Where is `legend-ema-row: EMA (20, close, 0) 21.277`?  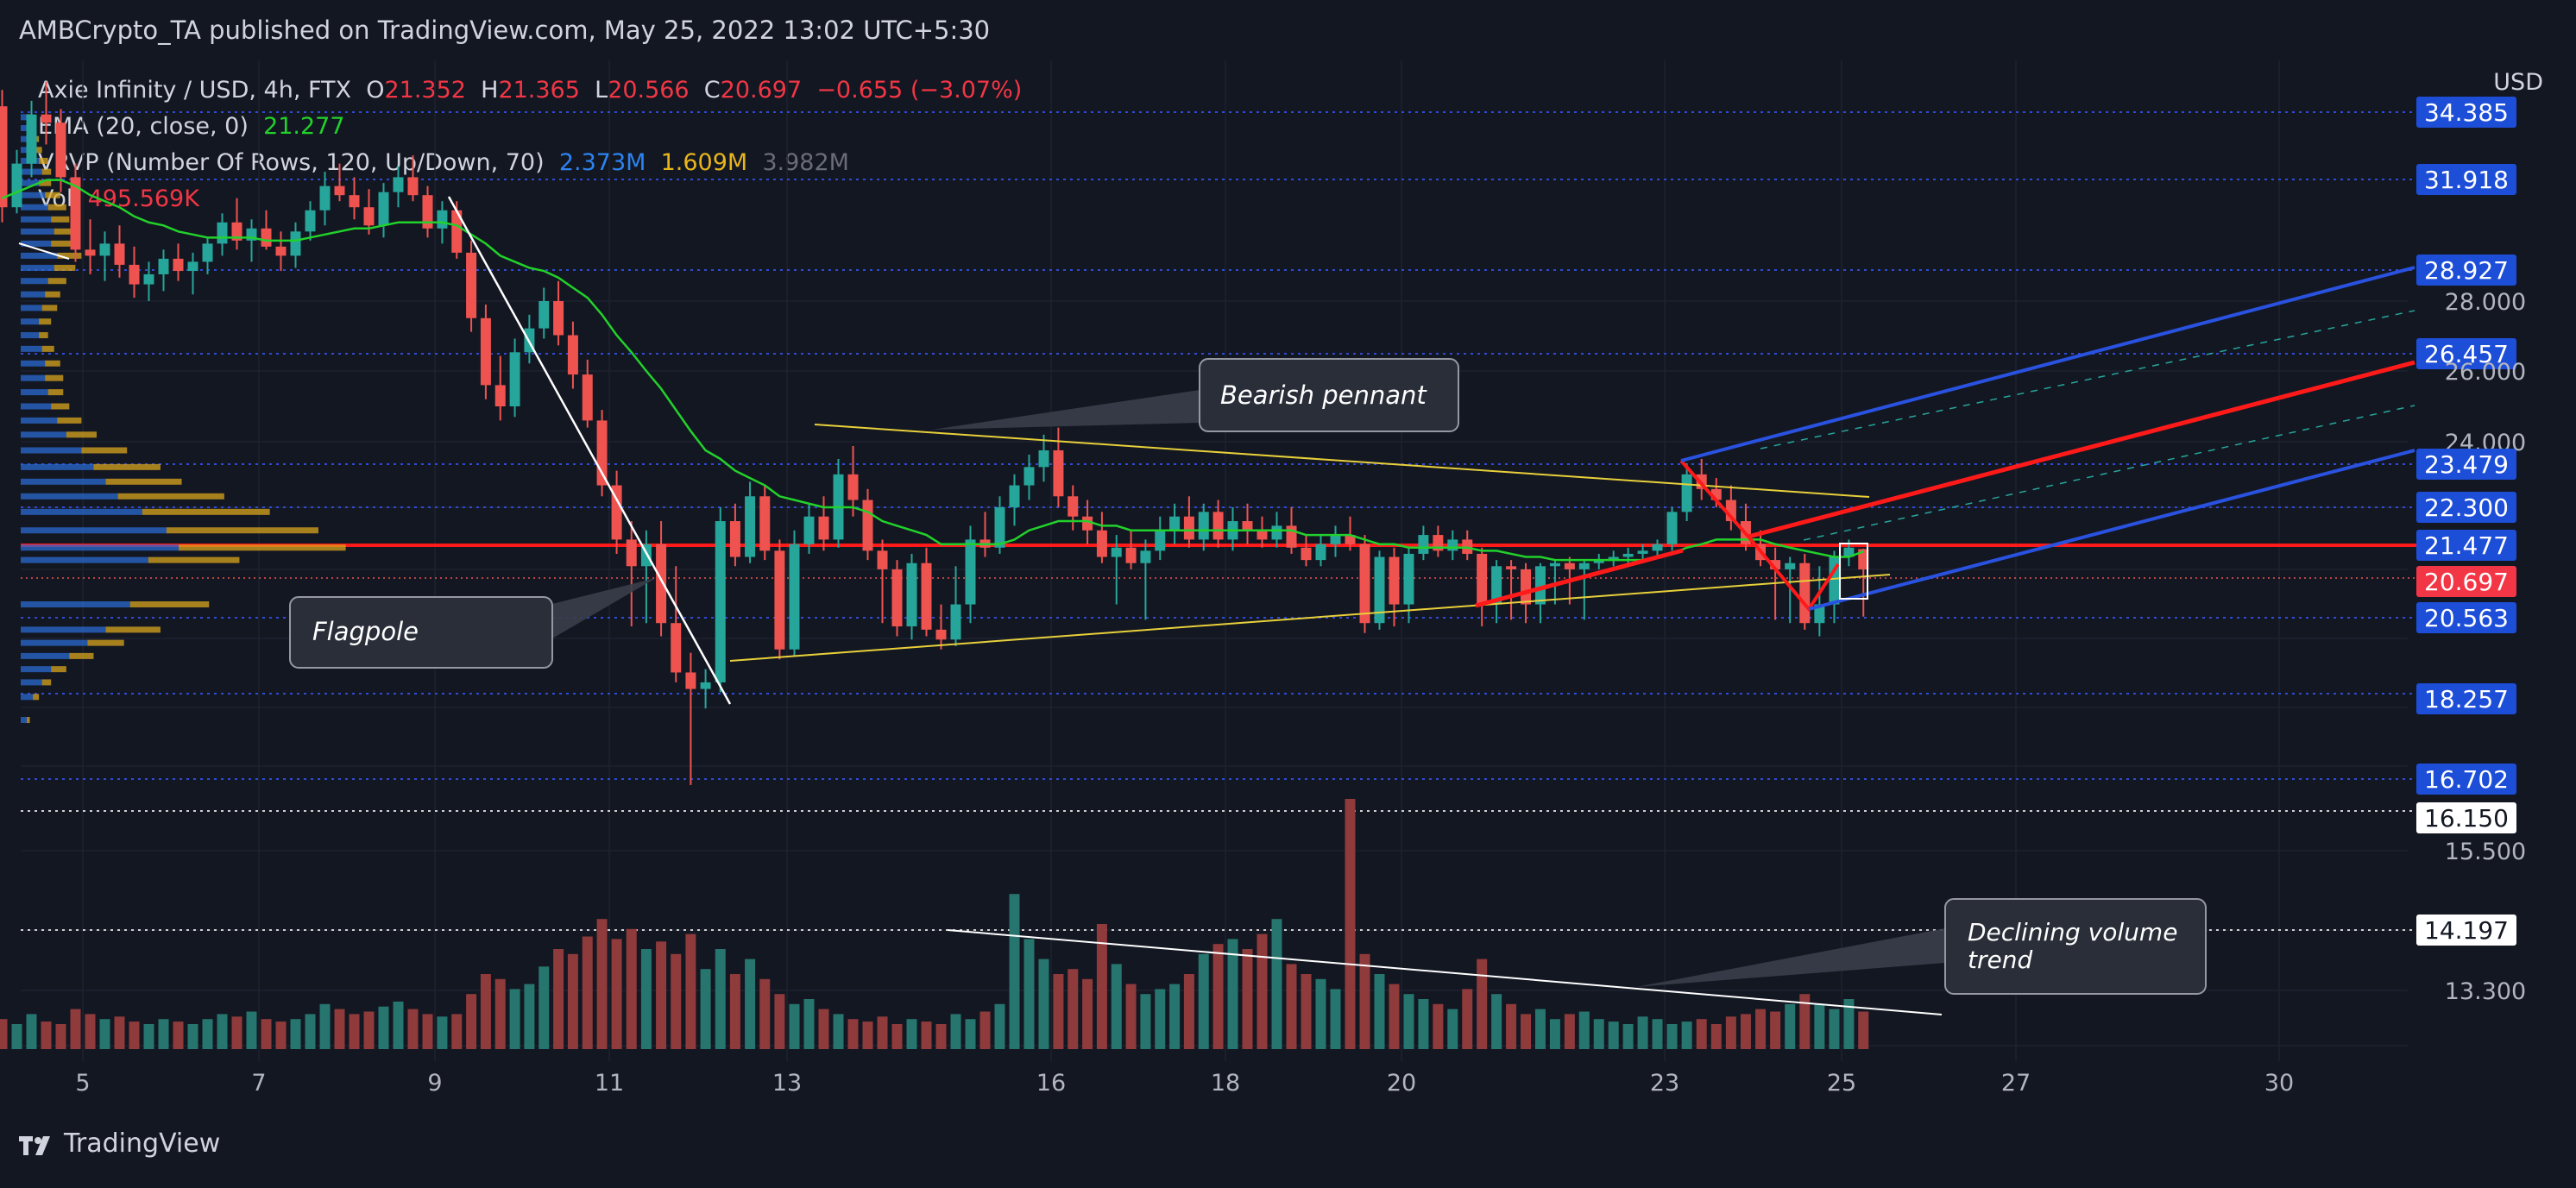 legend-ema-row: EMA (20, close, 0) 21.277 is located at coordinates (530, 127).